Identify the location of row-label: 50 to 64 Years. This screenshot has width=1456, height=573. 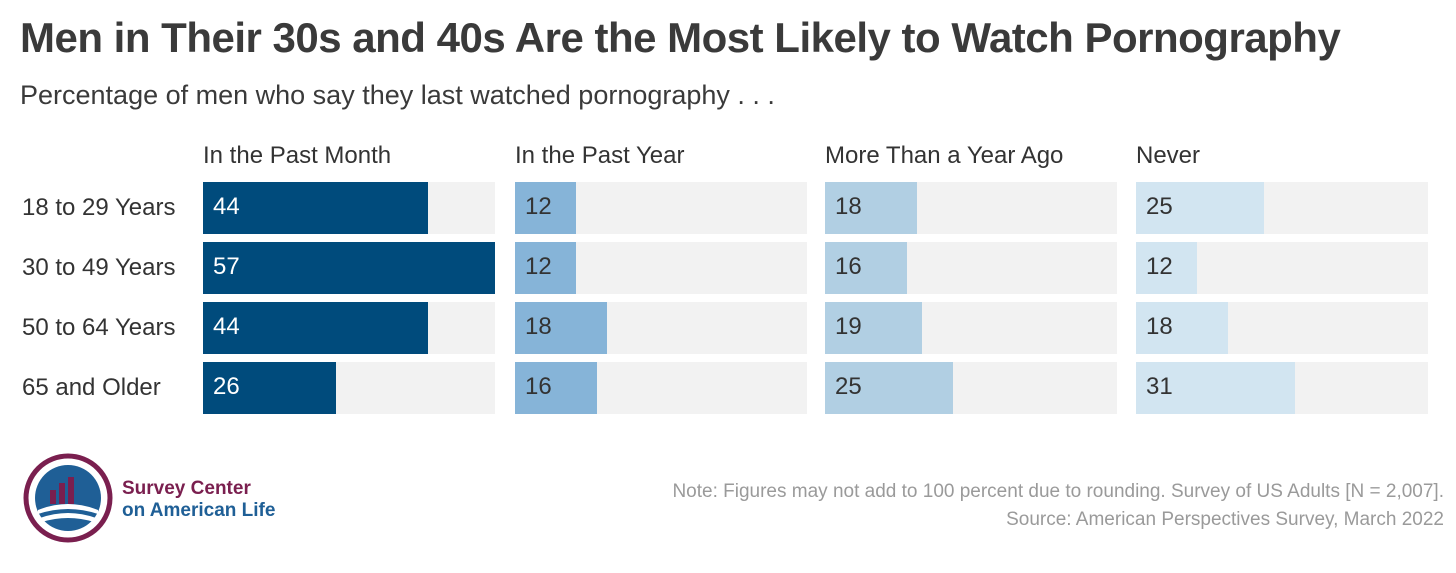
(99, 327).